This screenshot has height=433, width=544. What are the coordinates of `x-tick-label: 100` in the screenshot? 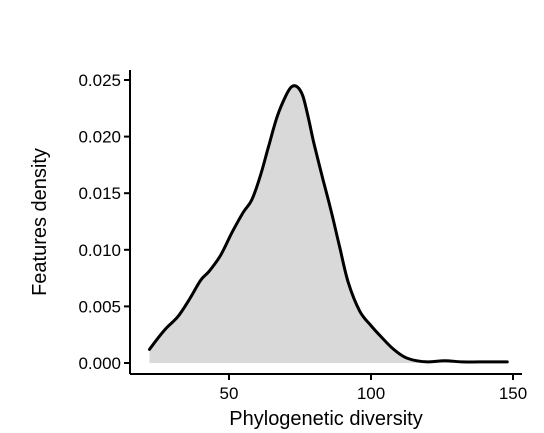 It's located at (371, 393).